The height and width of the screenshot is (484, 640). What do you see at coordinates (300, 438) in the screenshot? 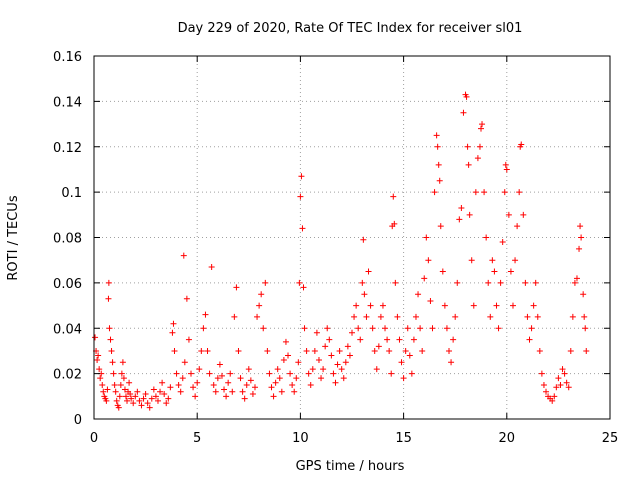
I see `x-tick-label: 10` at bounding box center [300, 438].